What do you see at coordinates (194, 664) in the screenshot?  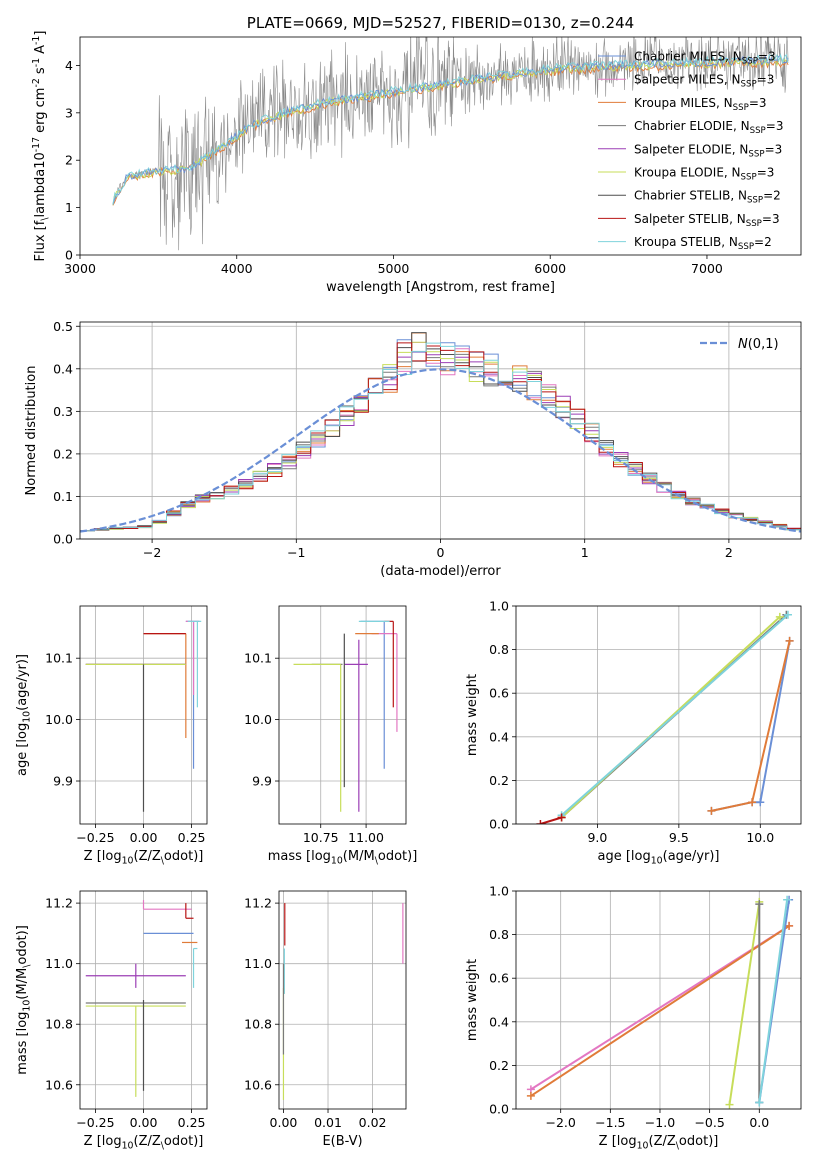 I see `point-kroupa_stelib` at bounding box center [194, 664].